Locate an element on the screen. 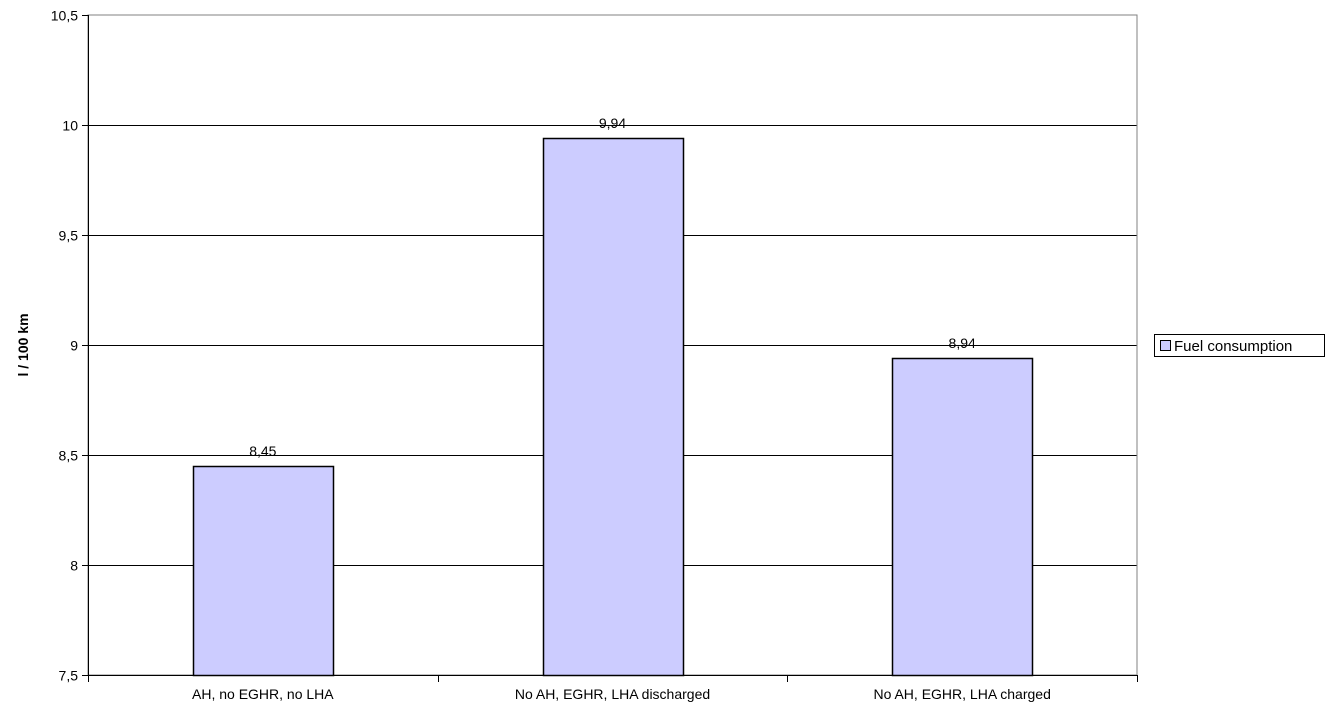  y-tick-label: 10 is located at coordinates (70, 126).